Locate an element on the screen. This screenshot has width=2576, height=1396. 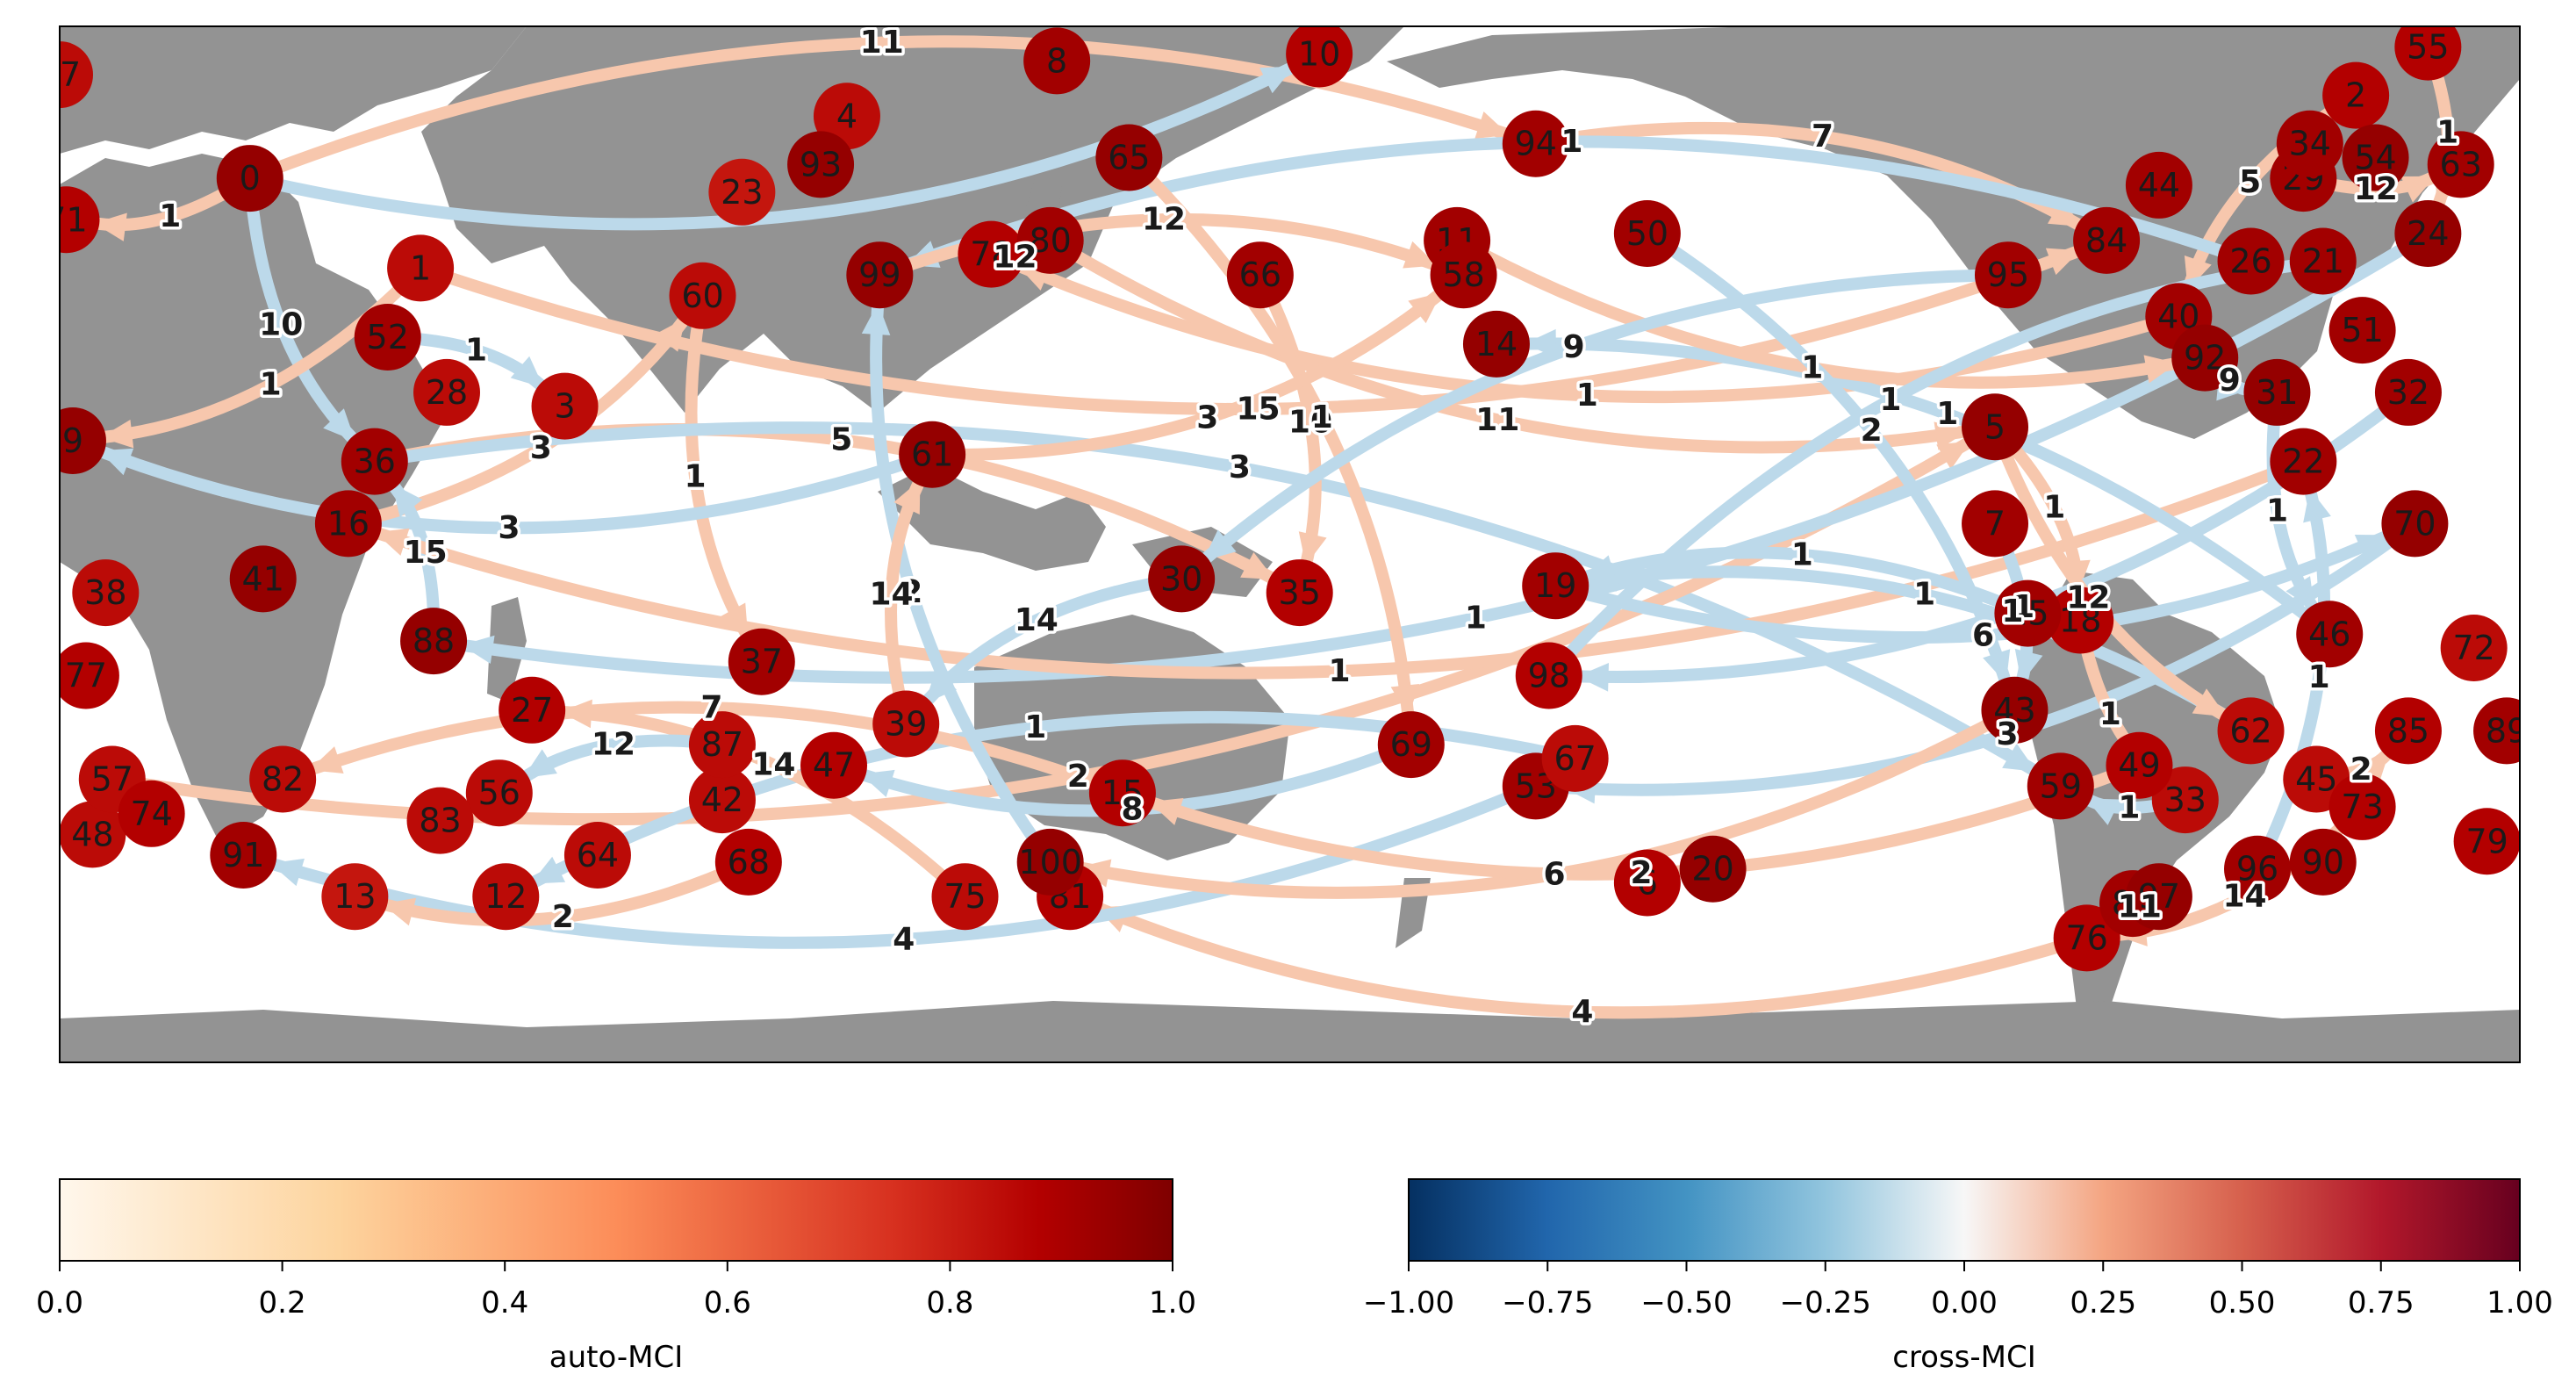
edge-lag-label: 5 is located at coordinates (841, 440).